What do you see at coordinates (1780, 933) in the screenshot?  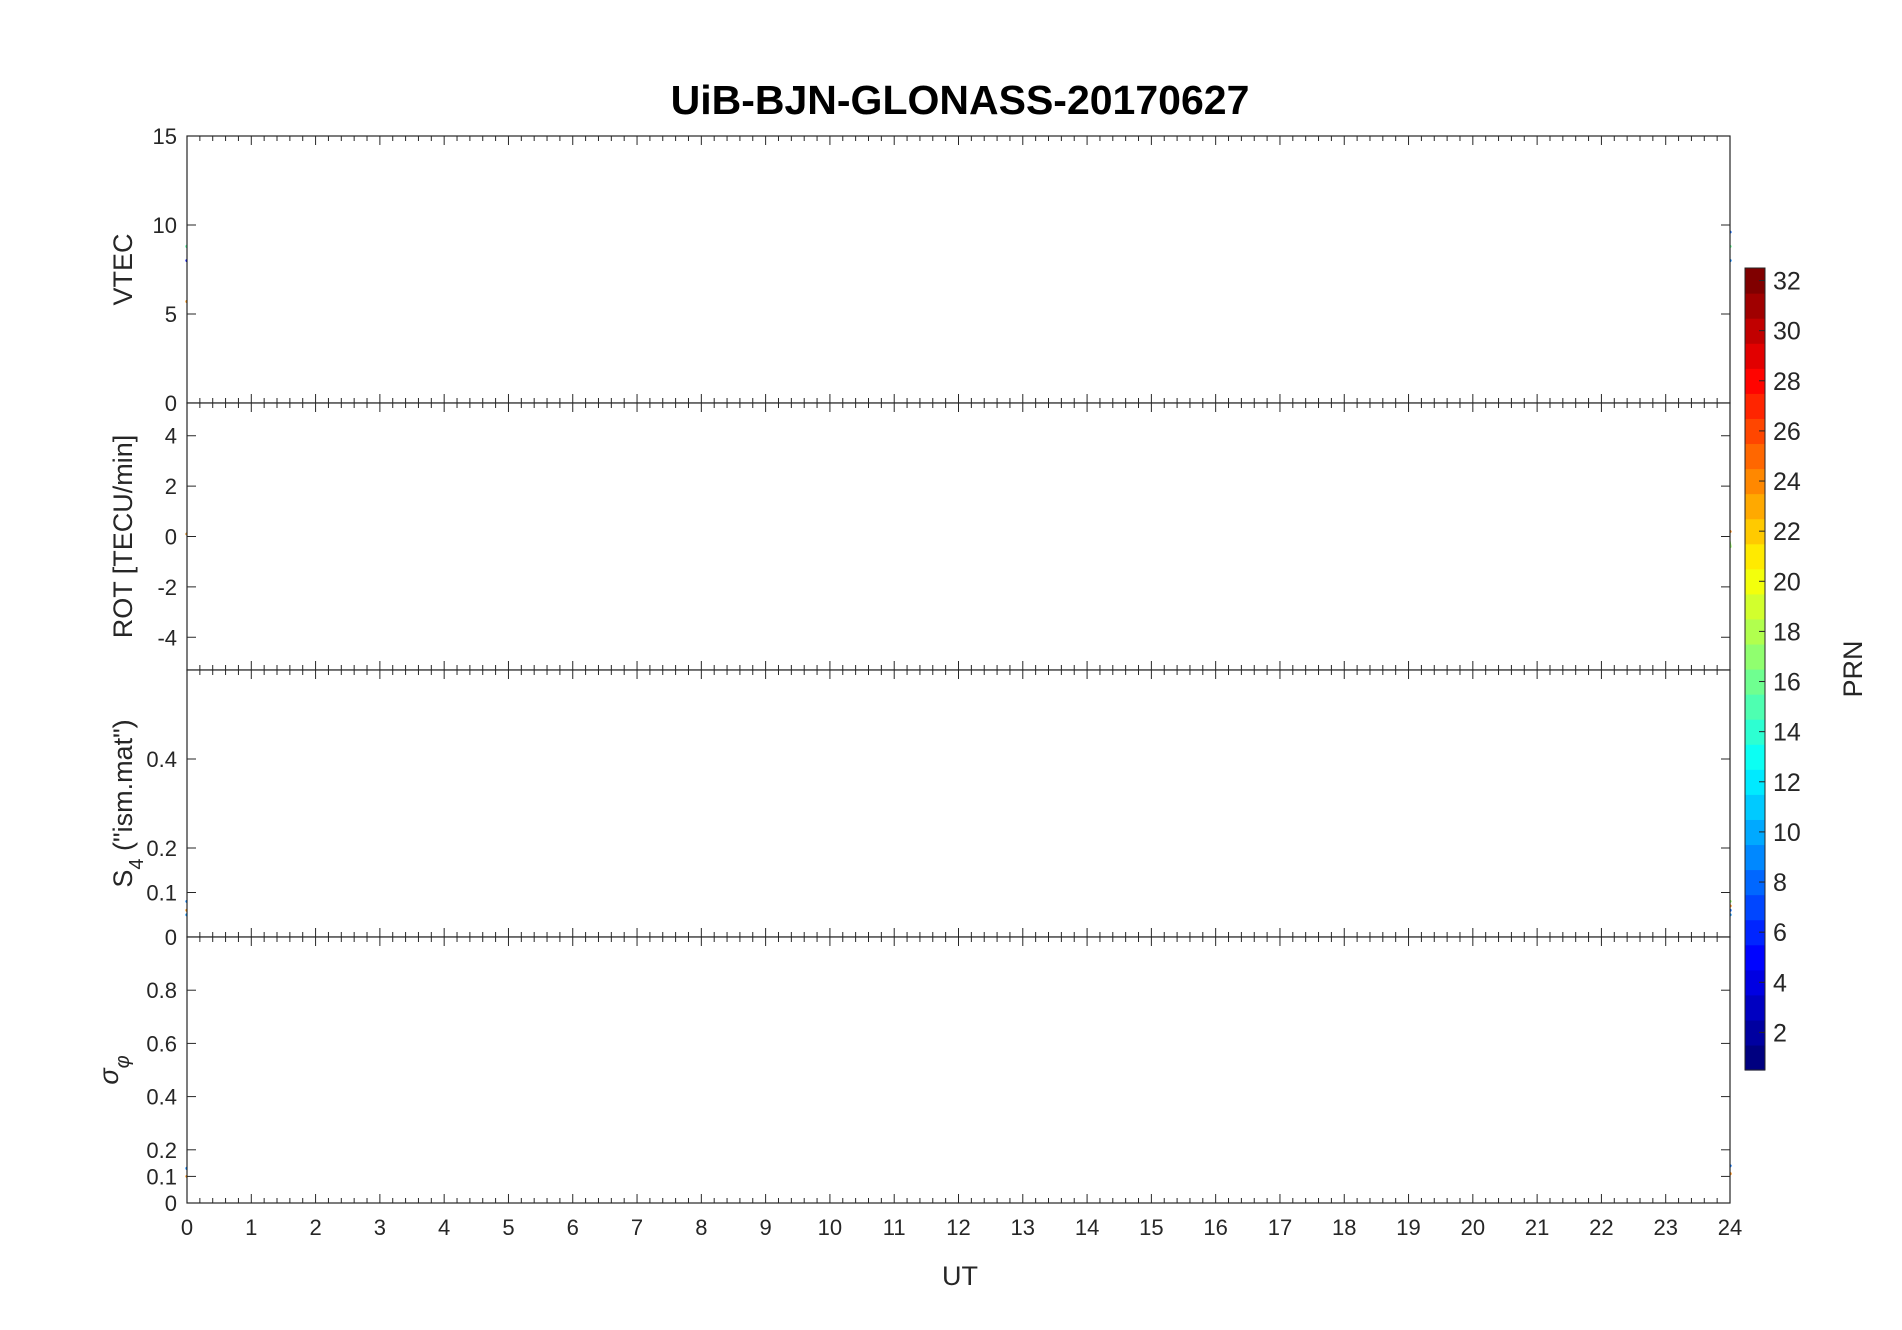 I see `colorbar-tick-label: 6` at bounding box center [1780, 933].